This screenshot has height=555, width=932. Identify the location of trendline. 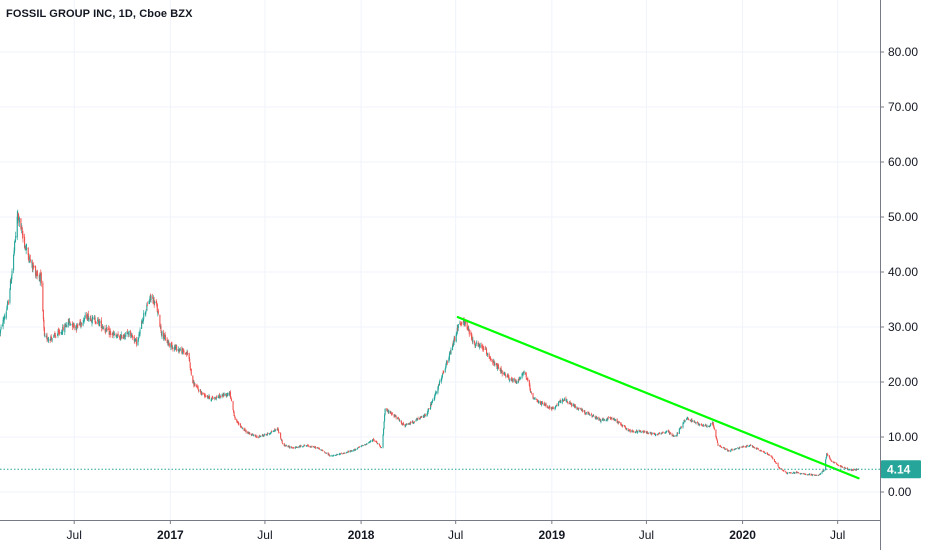
(658, 398).